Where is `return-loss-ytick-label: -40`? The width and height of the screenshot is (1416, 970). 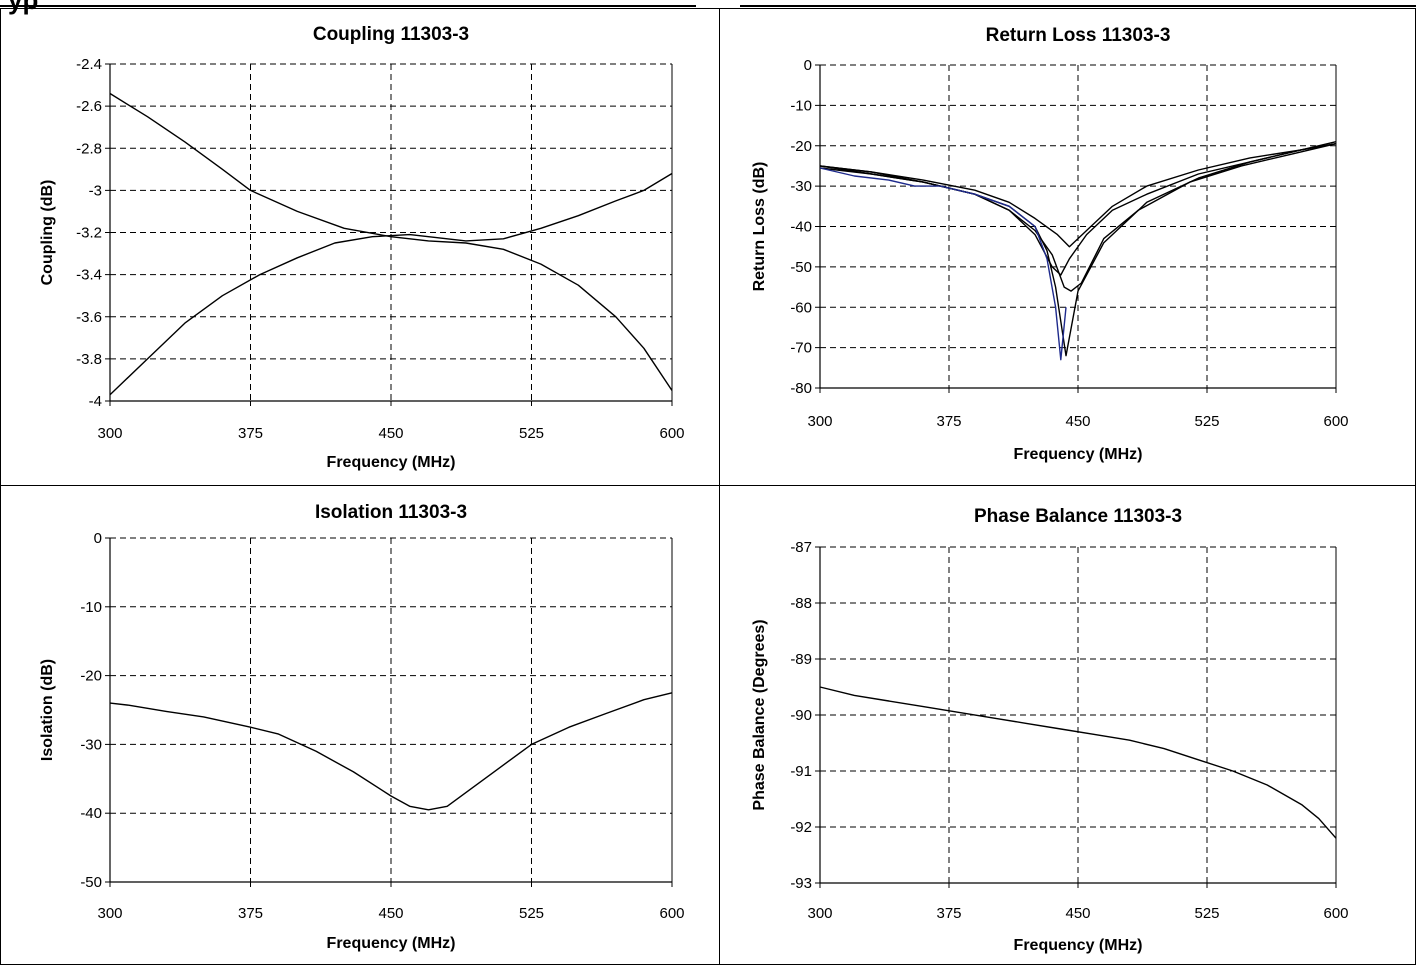 return-loss-ytick-label: -40 is located at coordinates (801, 227).